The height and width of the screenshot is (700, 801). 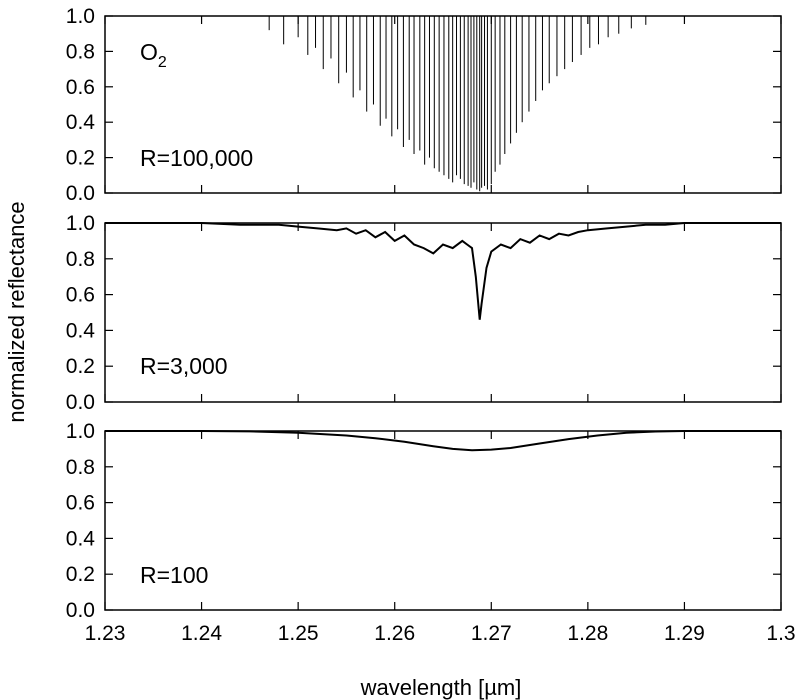 What do you see at coordinates (16, 311) in the screenshot?
I see `y-axis-title: normalized reflectance` at bounding box center [16, 311].